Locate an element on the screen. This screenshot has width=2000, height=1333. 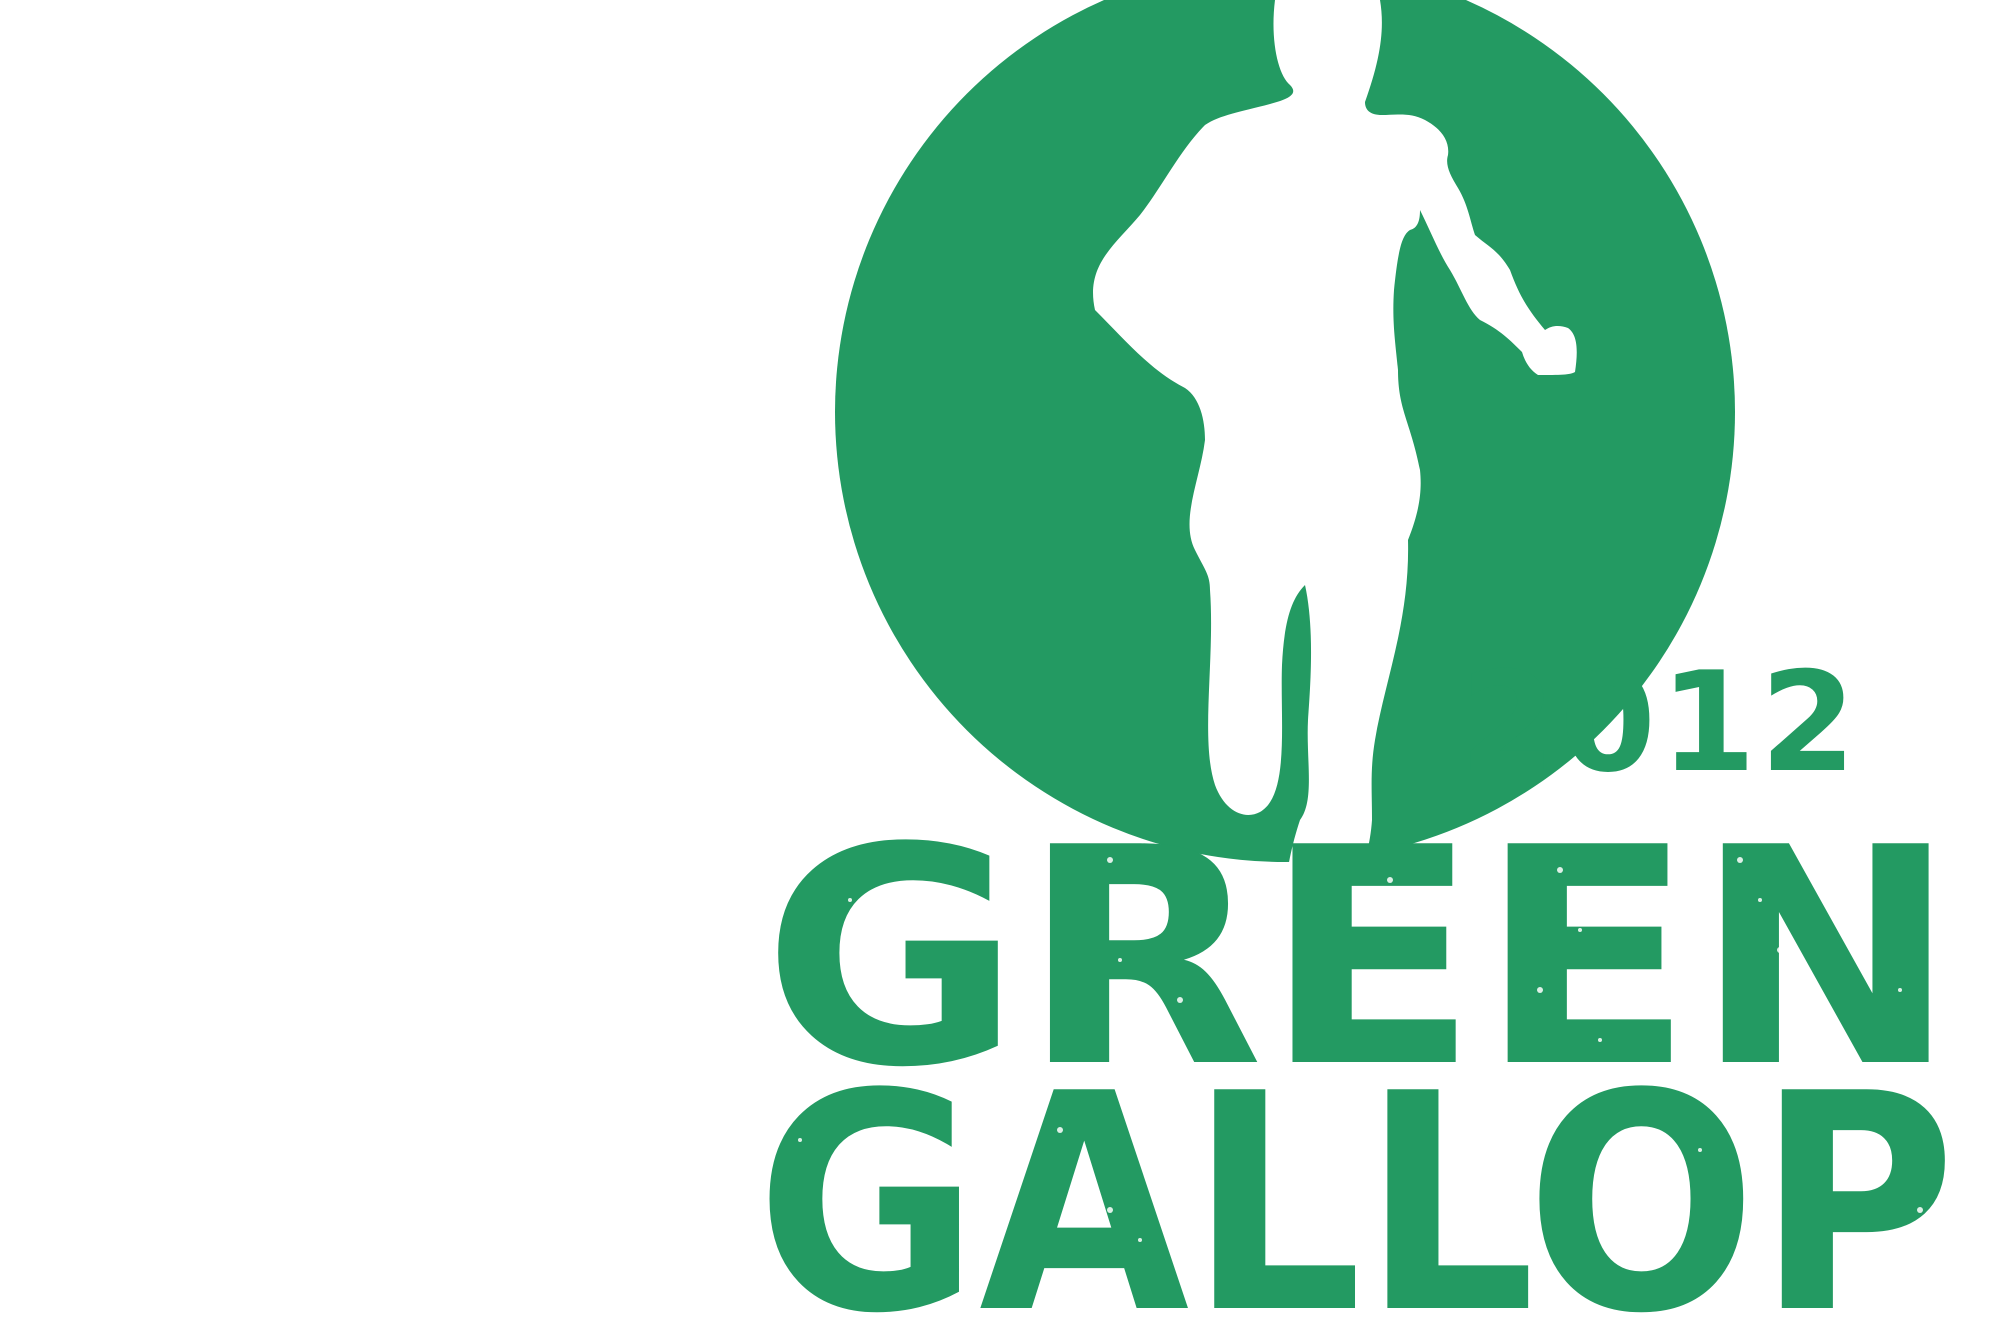
headline-gallop: GALLOP is located at coordinates (1356, 1181).